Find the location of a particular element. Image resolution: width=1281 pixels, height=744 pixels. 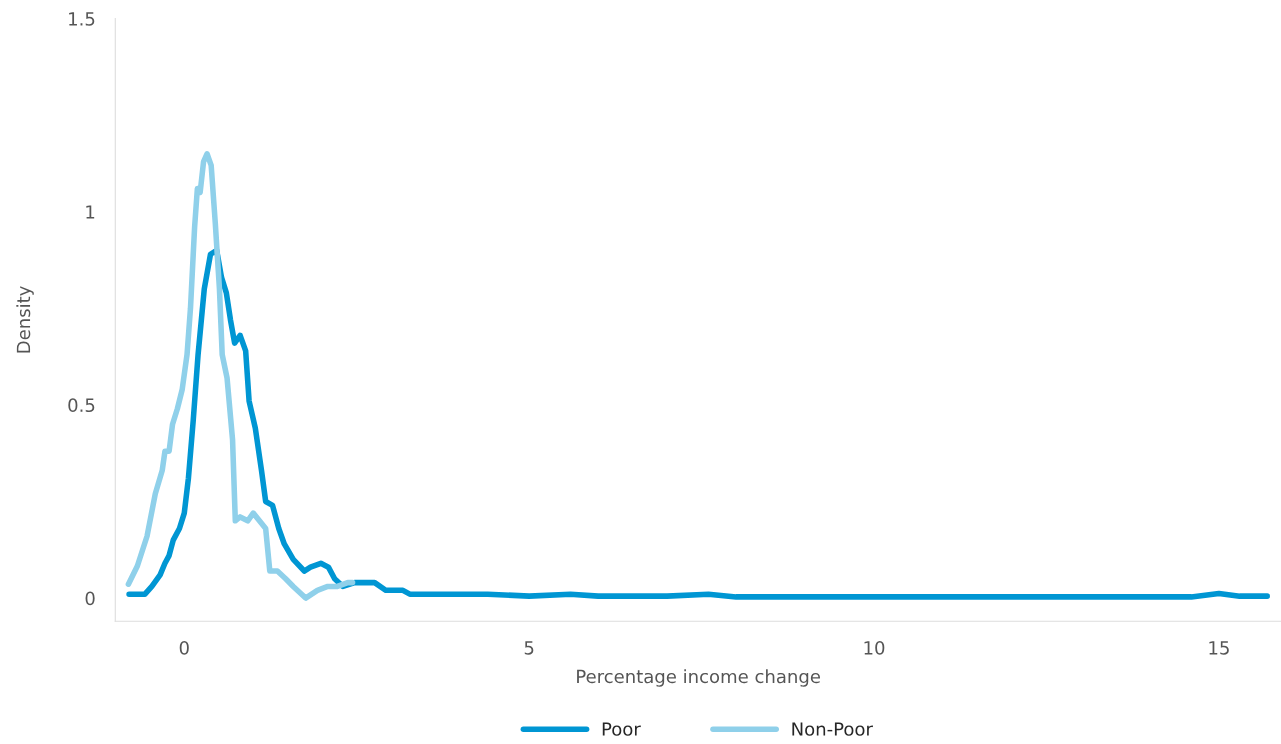

x-tick-label: 10 is located at coordinates (874, 648).